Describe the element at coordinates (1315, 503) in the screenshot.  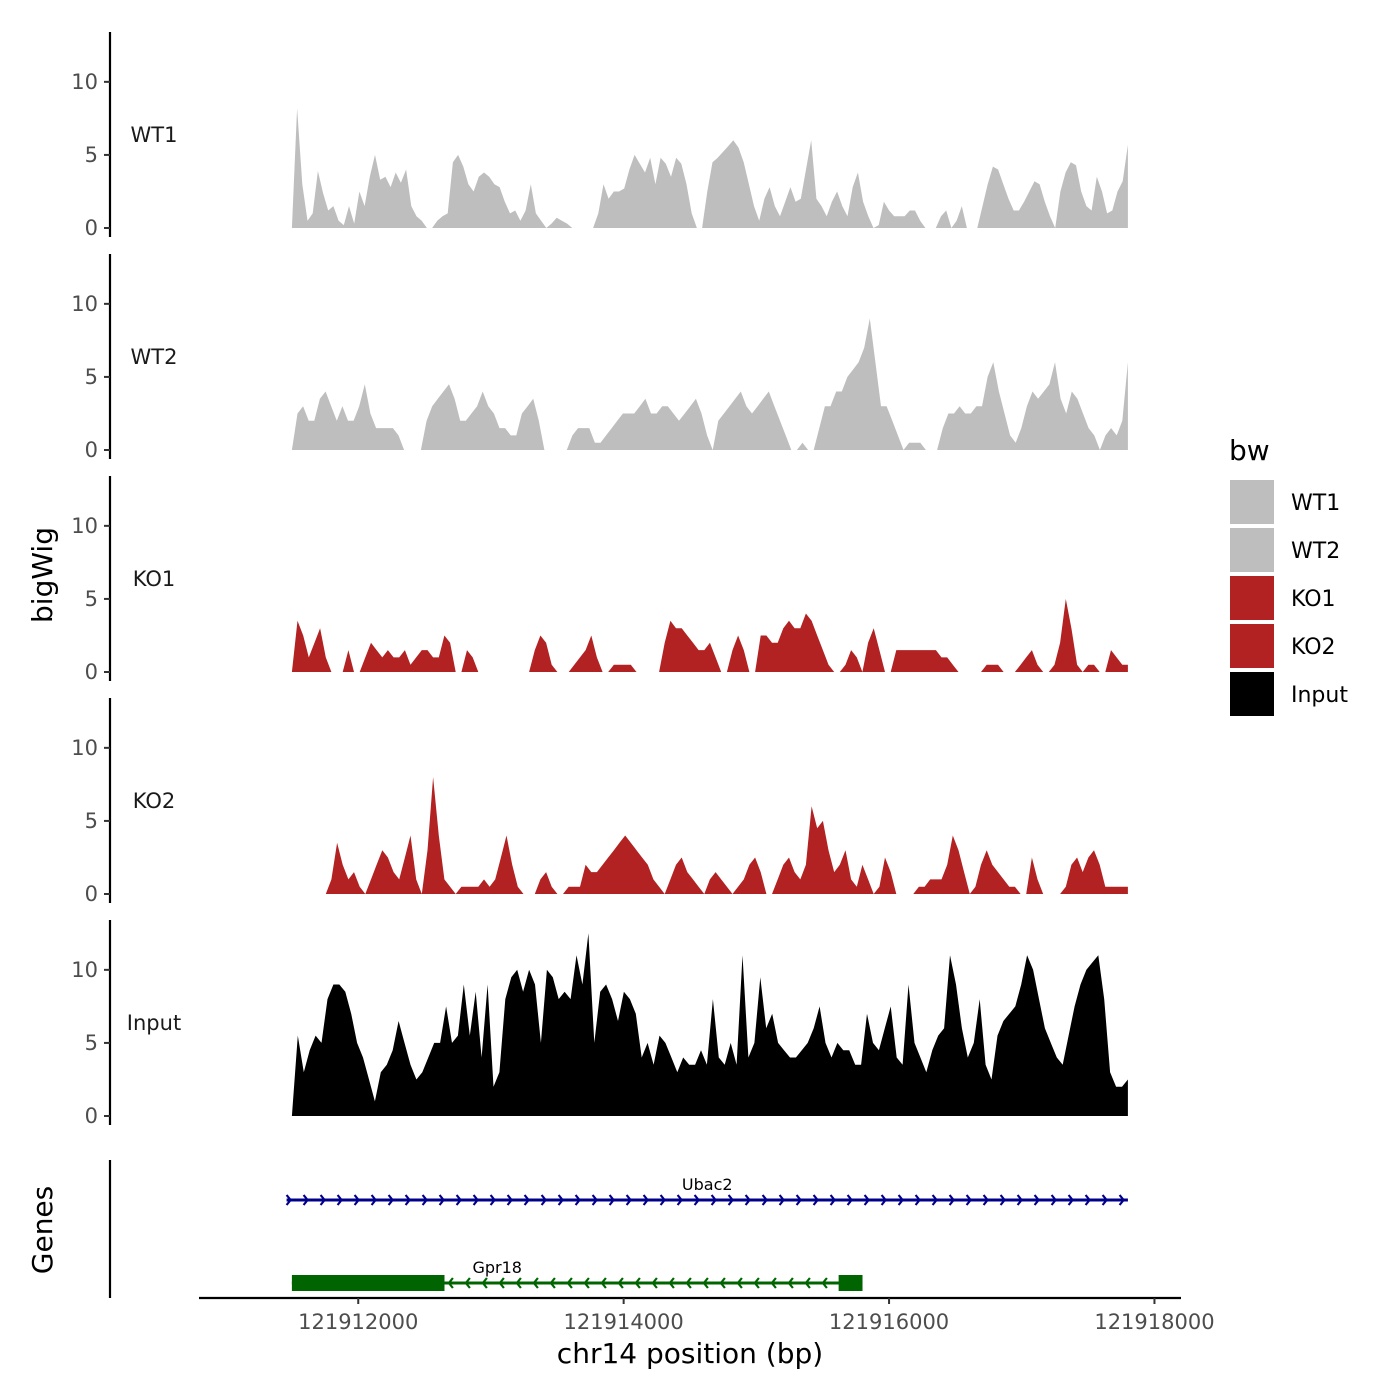
I see `legend-label-wt1: WT1` at that location.